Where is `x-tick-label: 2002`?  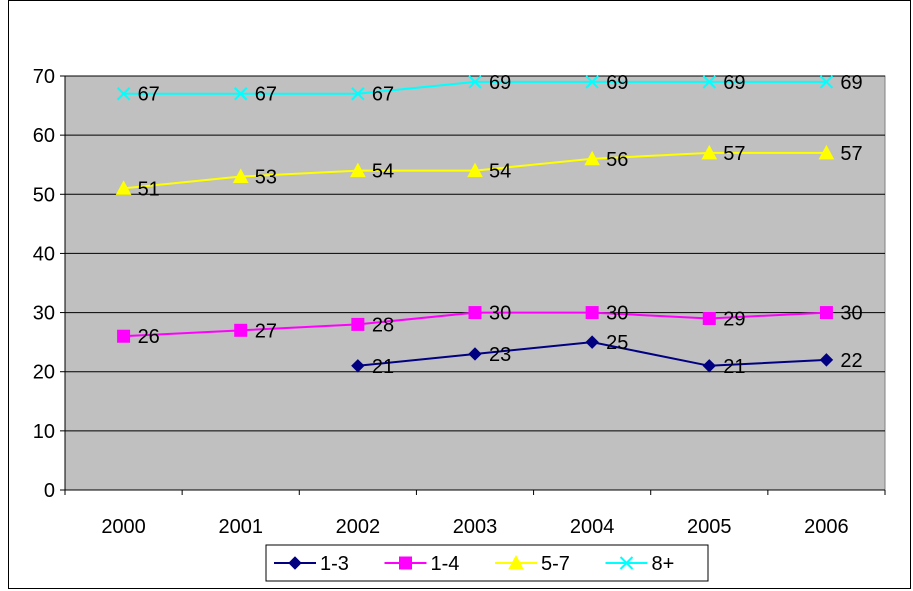
x-tick-label: 2002 is located at coordinates (358, 527).